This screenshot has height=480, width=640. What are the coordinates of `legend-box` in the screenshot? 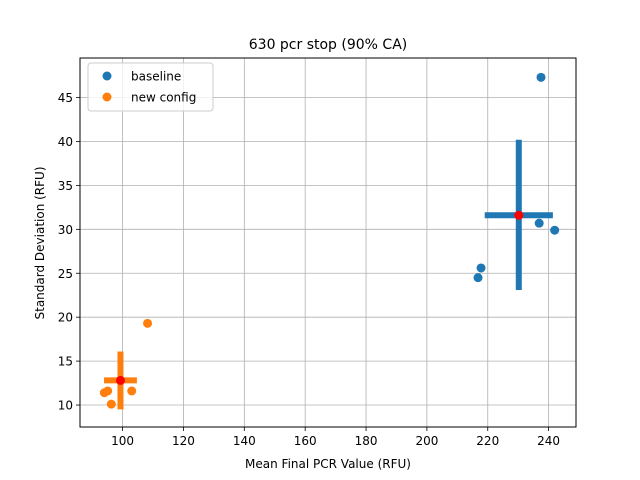 It's located at (150, 87).